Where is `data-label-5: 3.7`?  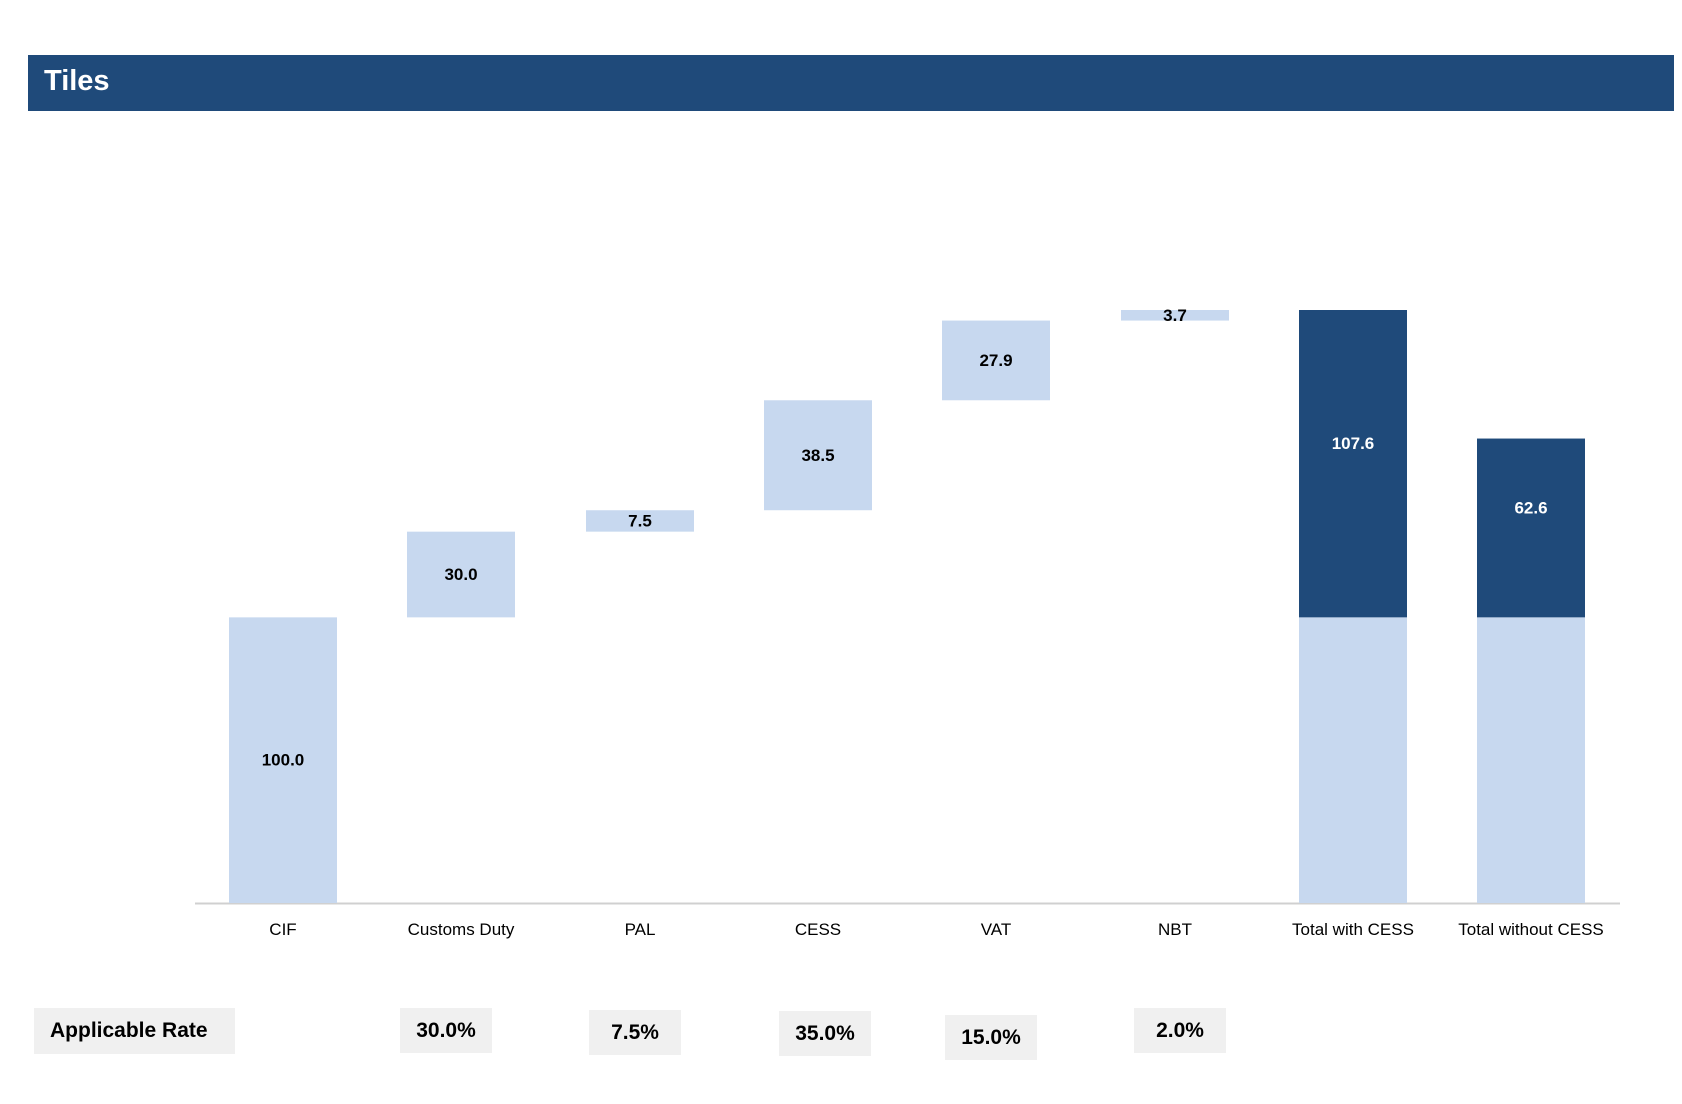 data-label-5: 3.7 is located at coordinates (1175, 315).